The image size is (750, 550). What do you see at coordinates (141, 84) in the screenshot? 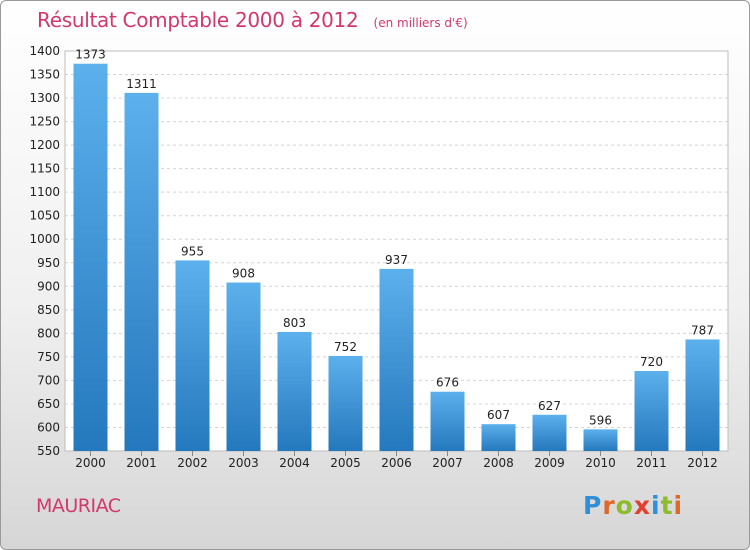
I see `bar-value-label: 1311` at bounding box center [141, 84].